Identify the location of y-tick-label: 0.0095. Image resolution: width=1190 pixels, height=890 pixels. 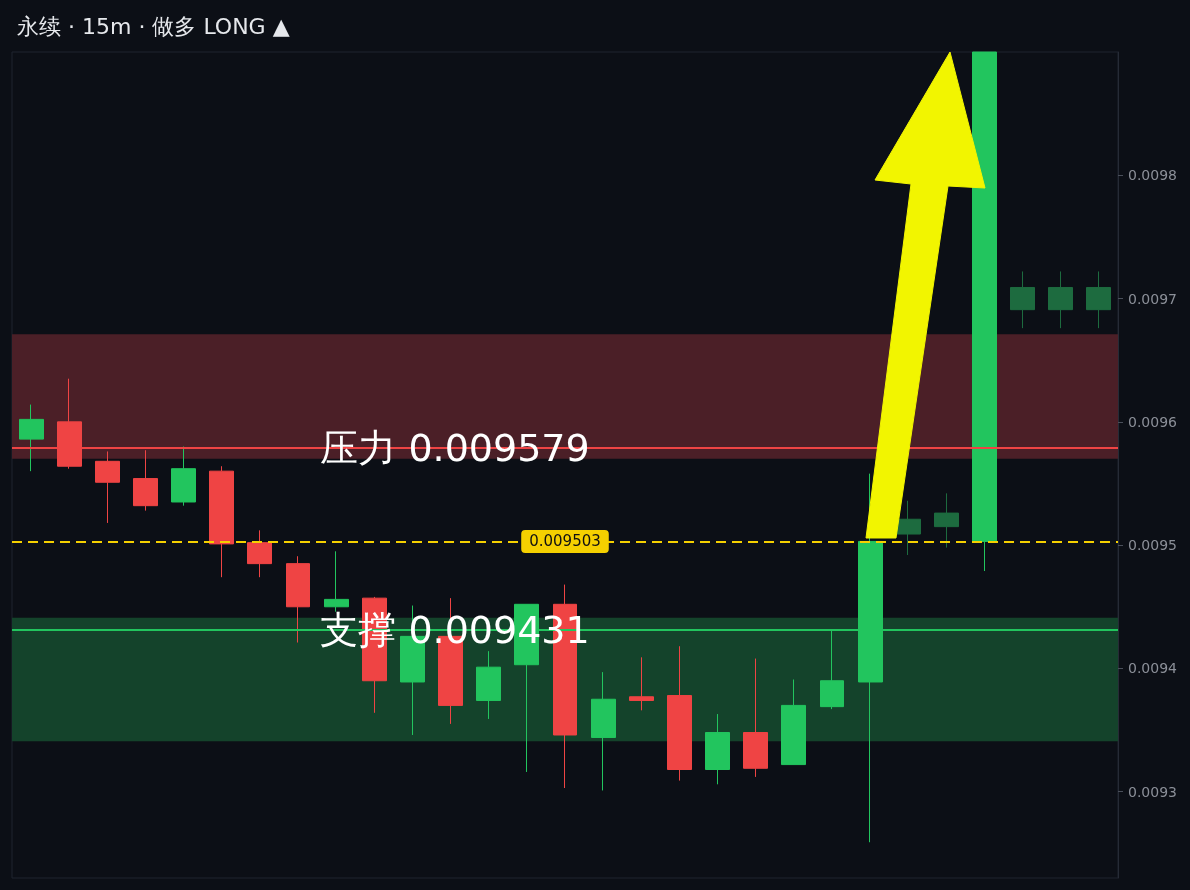
(1152, 545).